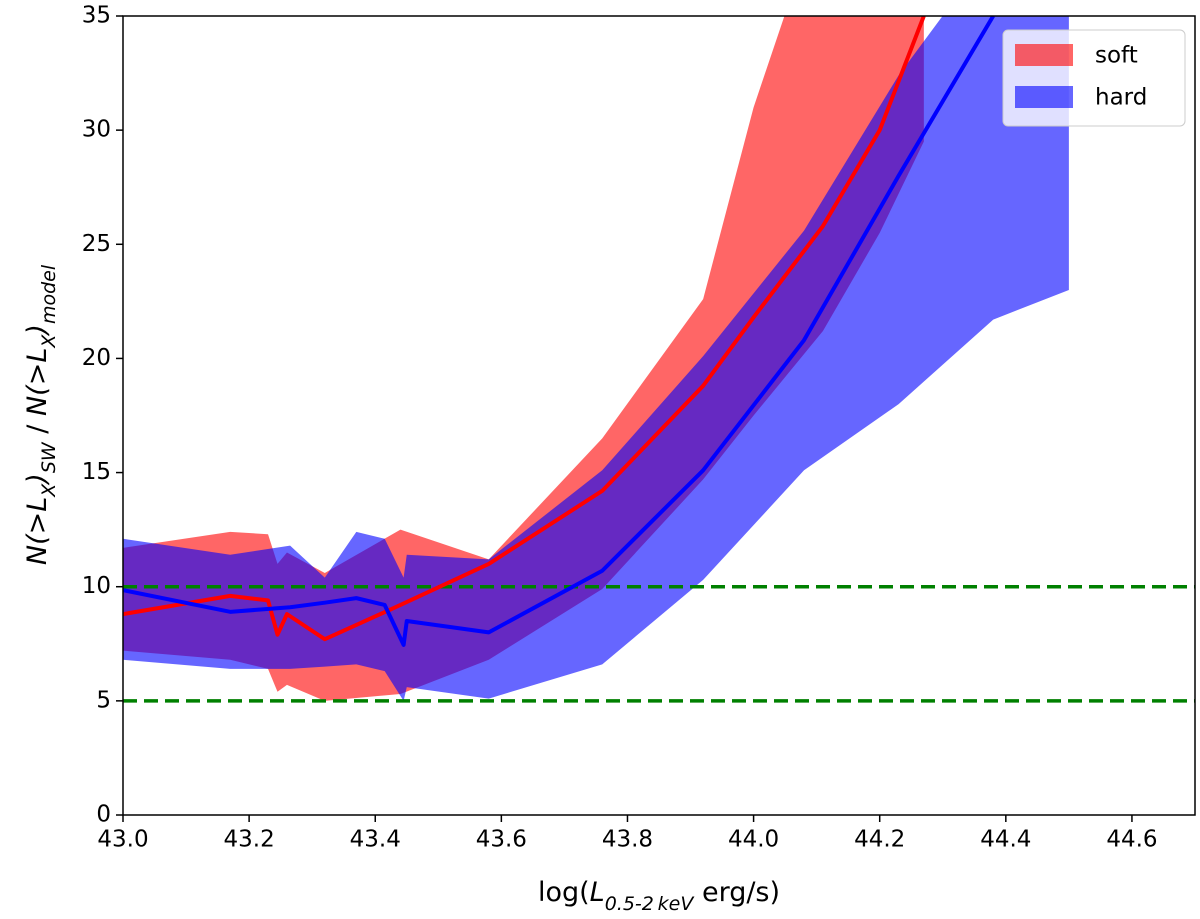 The width and height of the screenshot is (1200, 919). Describe the element at coordinates (249, 840) in the screenshot. I see `x-tick-label: 43.2` at that location.